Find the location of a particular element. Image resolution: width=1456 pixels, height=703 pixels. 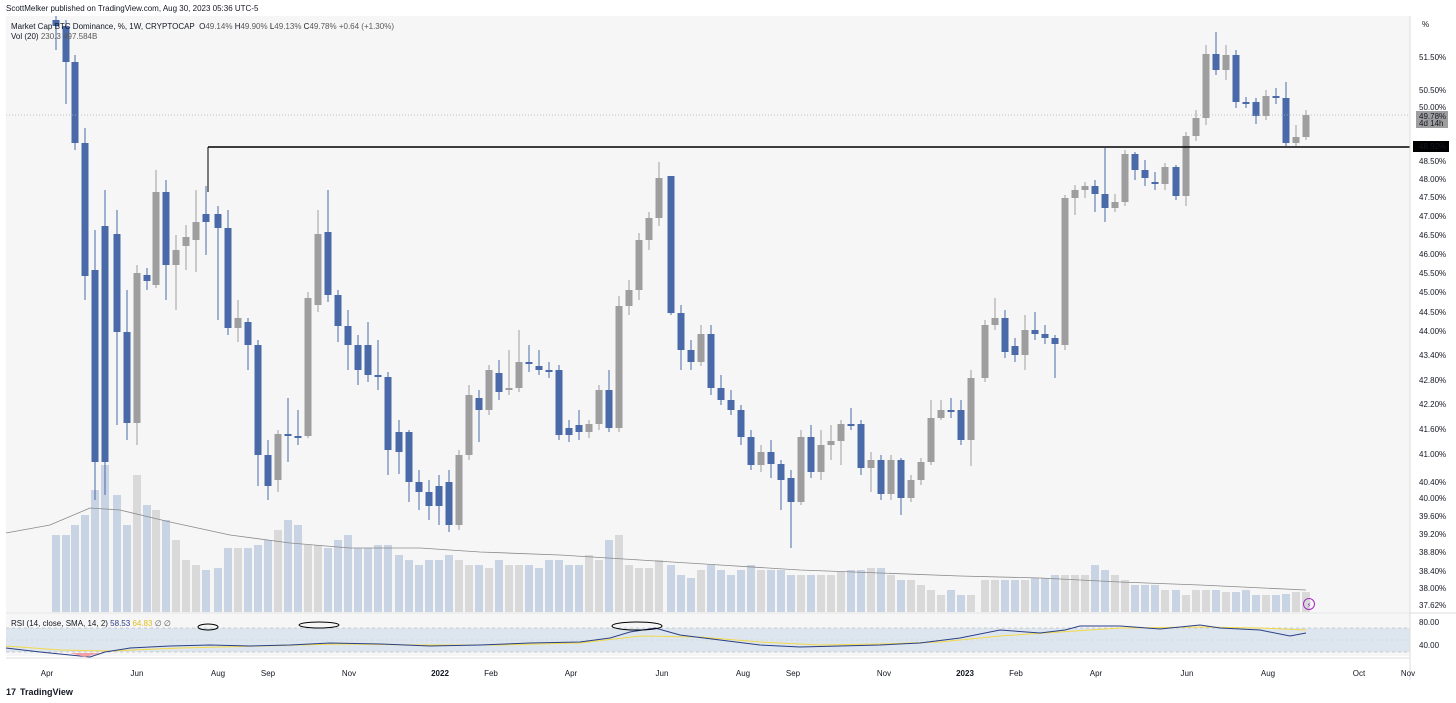

y-tick-label: 38.80% is located at coordinates (1432, 552).